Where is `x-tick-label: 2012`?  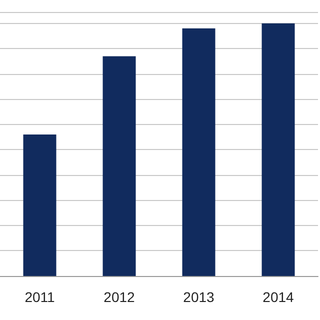
x-tick-label: 2012 is located at coordinates (120, 297).